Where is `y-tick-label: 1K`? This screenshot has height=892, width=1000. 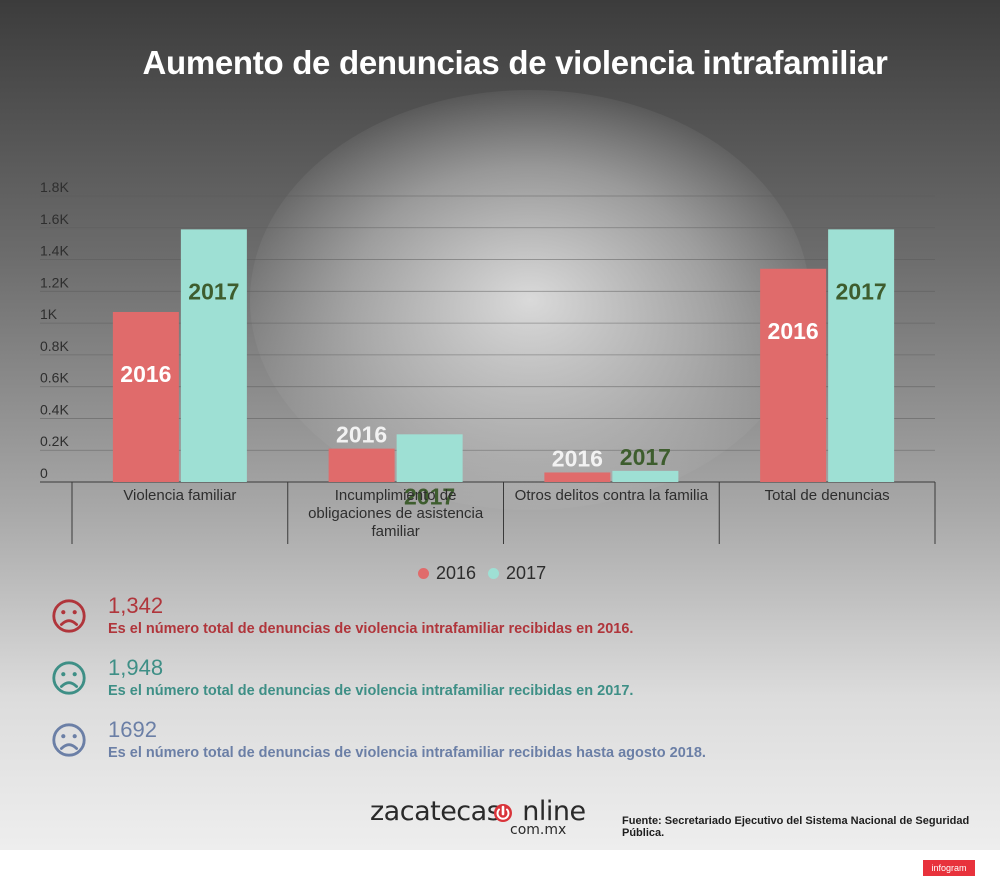
y-tick-label: 1K is located at coordinates (49, 314).